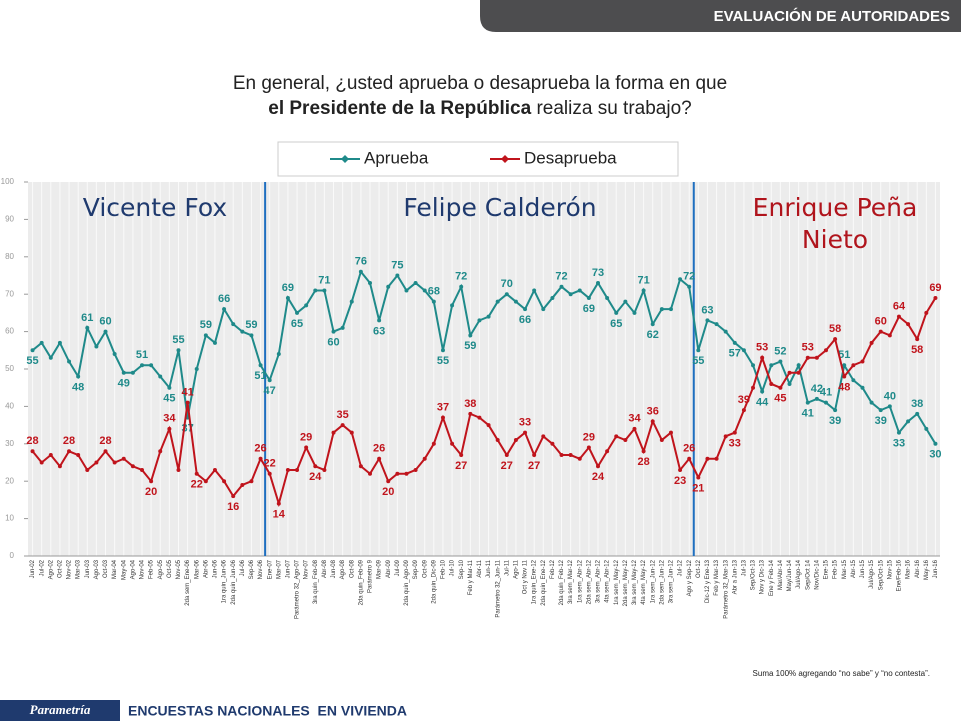  What do you see at coordinates (470, 346) in the screenshot?
I see `data-label: 59` at bounding box center [470, 346].